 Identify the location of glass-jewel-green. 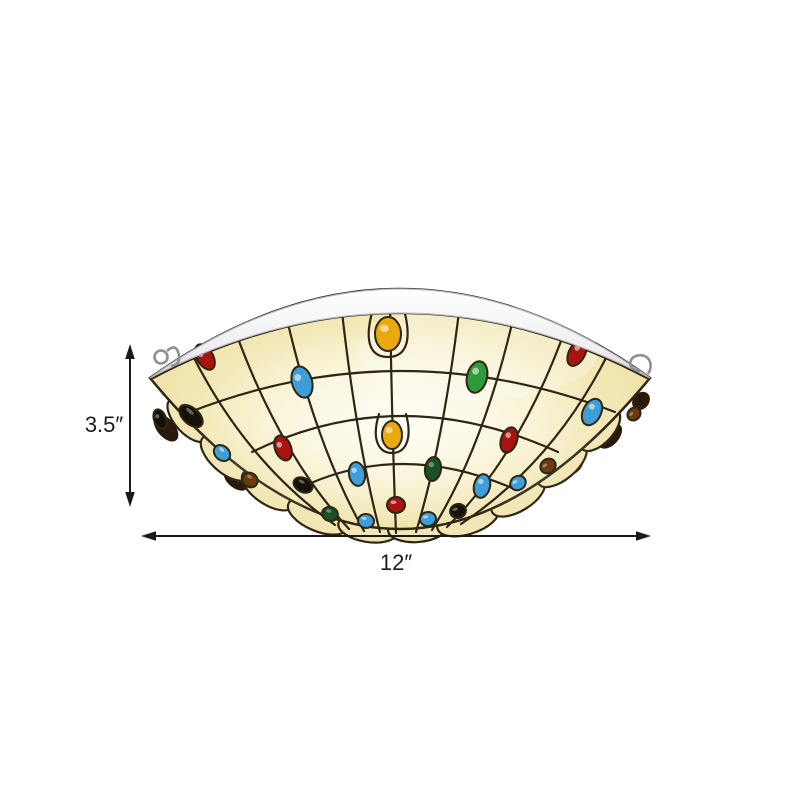
(477, 377).